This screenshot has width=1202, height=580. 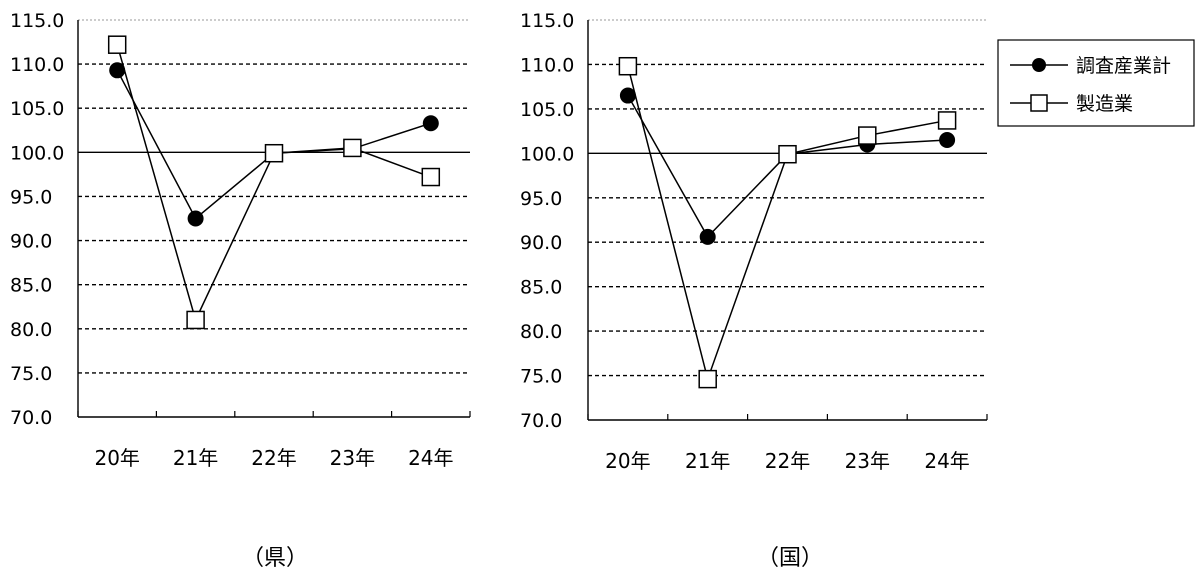 What do you see at coordinates (1123, 66) in the screenshot?
I see `legend-label-調査産業計: 調査産業計` at bounding box center [1123, 66].